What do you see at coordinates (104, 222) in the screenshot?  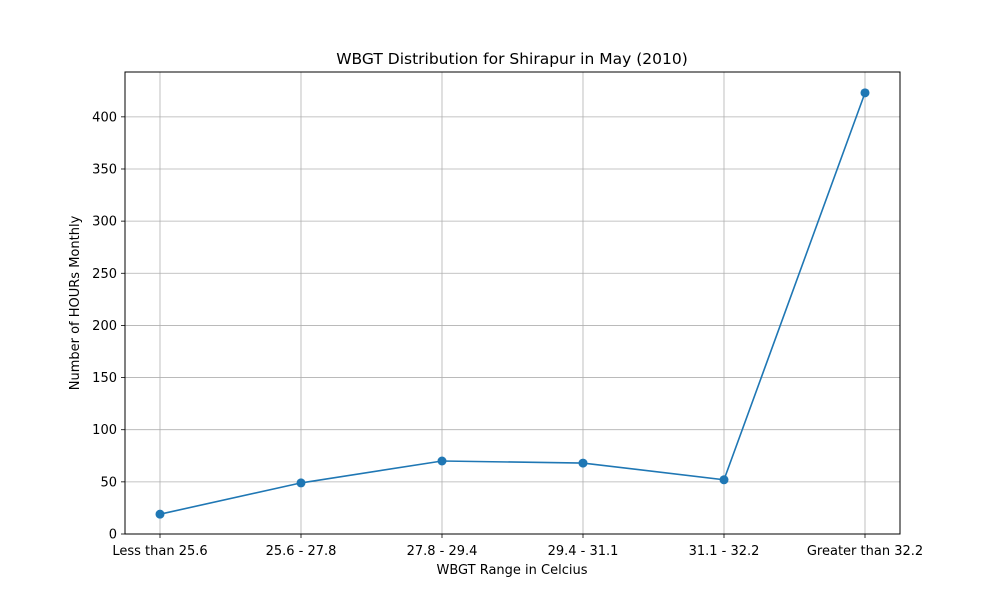 I see `y-tick-label: 300` at bounding box center [104, 222].